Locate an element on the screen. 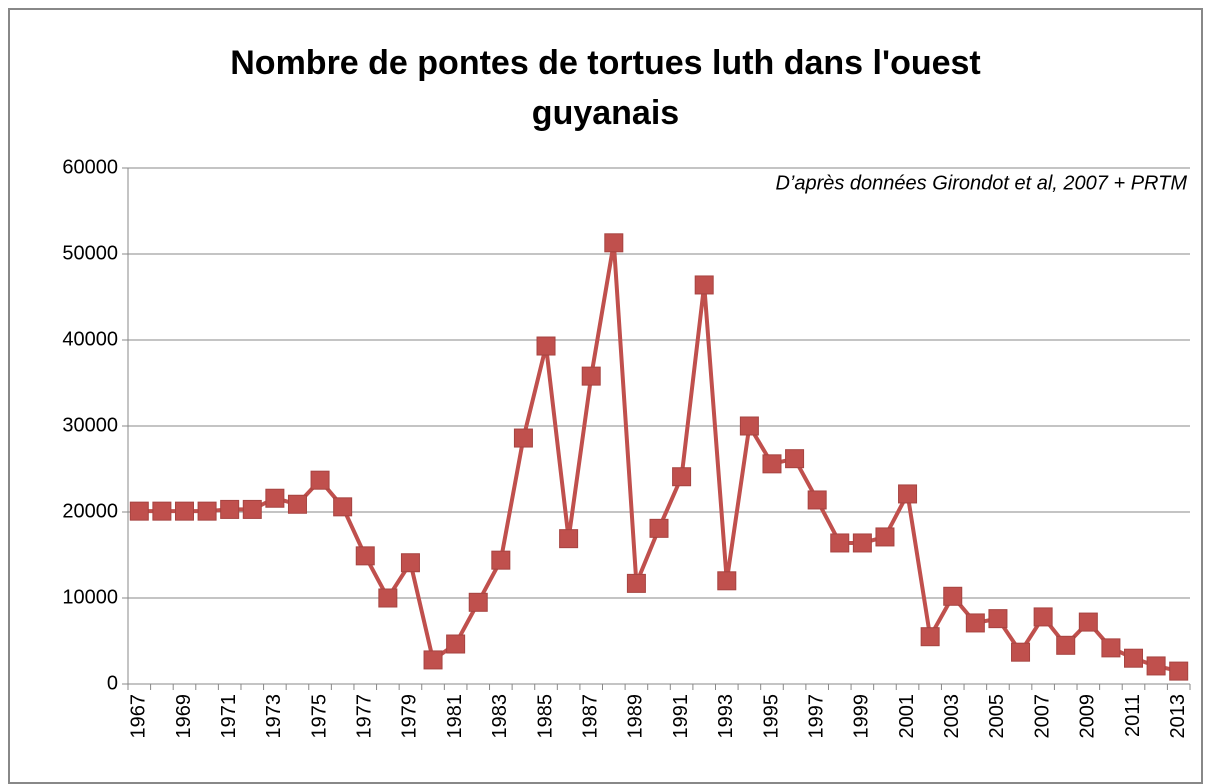 The height and width of the screenshot is (784, 1211). x-tick-label: 1997 is located at coordinates (816, 716).